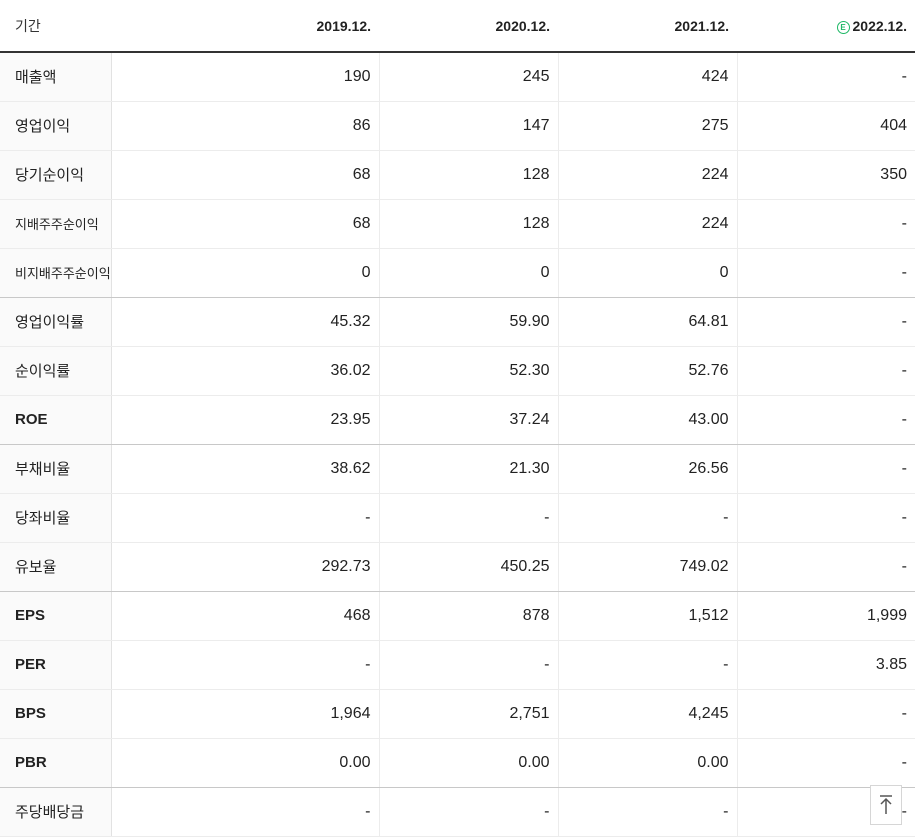  Describe the element at coordinates (468, 714) in the screenshot. I see `table-cell: 2,751` at that location.